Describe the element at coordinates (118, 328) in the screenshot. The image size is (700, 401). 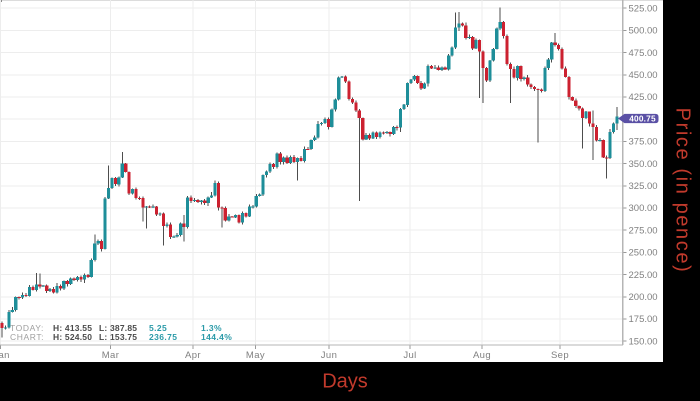
I see `svg-text: L: 387.85` at that location.